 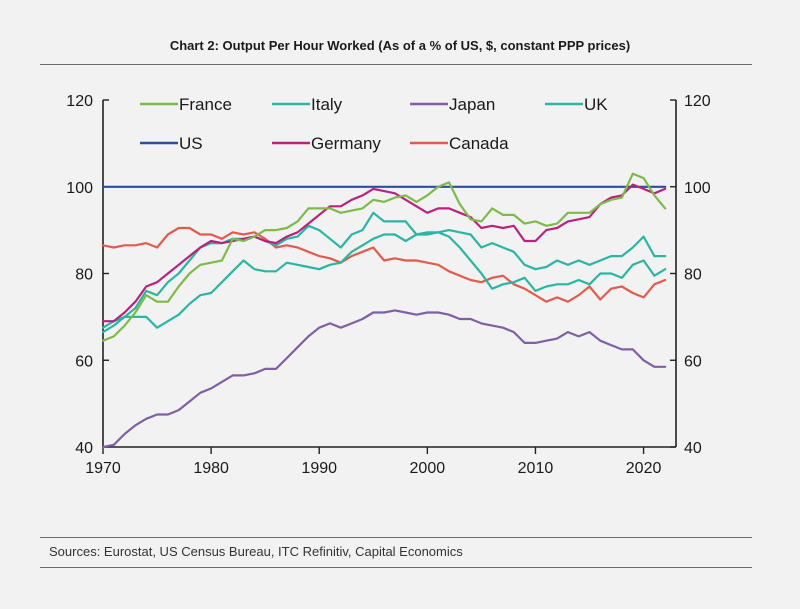 What do you see at coordinates (84, 275) in the screenshot?
I see `y-tick-label-left: 80` at bounding box center [84, 275].